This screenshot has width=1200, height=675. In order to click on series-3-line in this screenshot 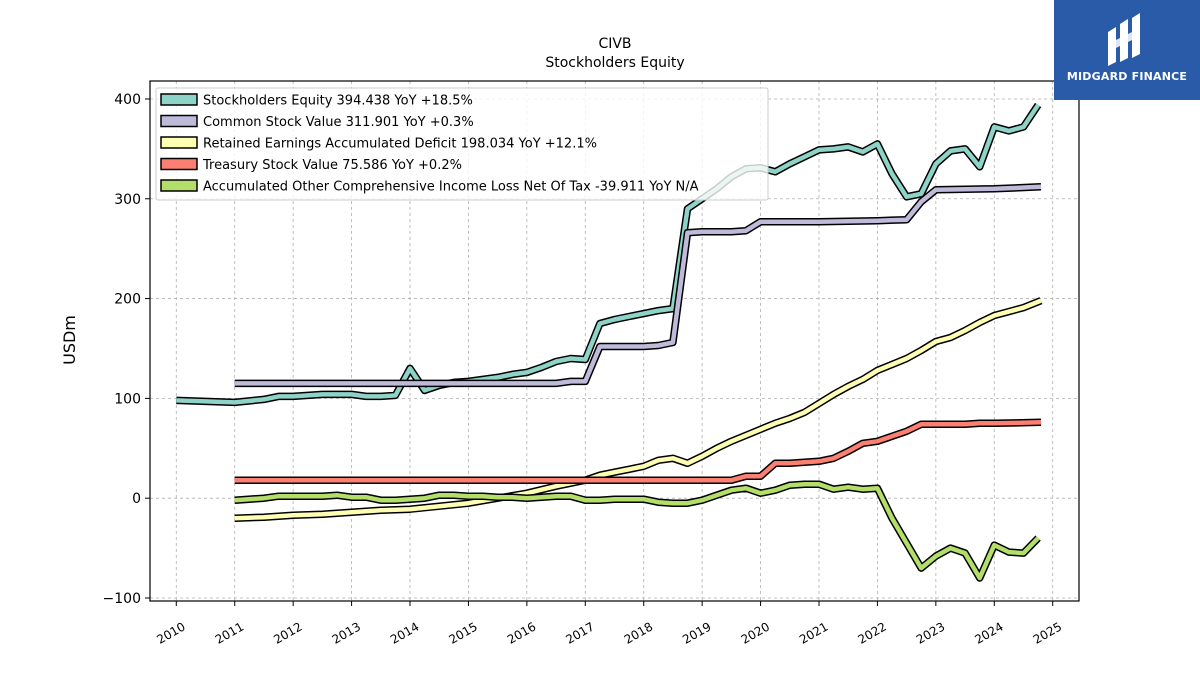, I will do `click(638, 451)`.